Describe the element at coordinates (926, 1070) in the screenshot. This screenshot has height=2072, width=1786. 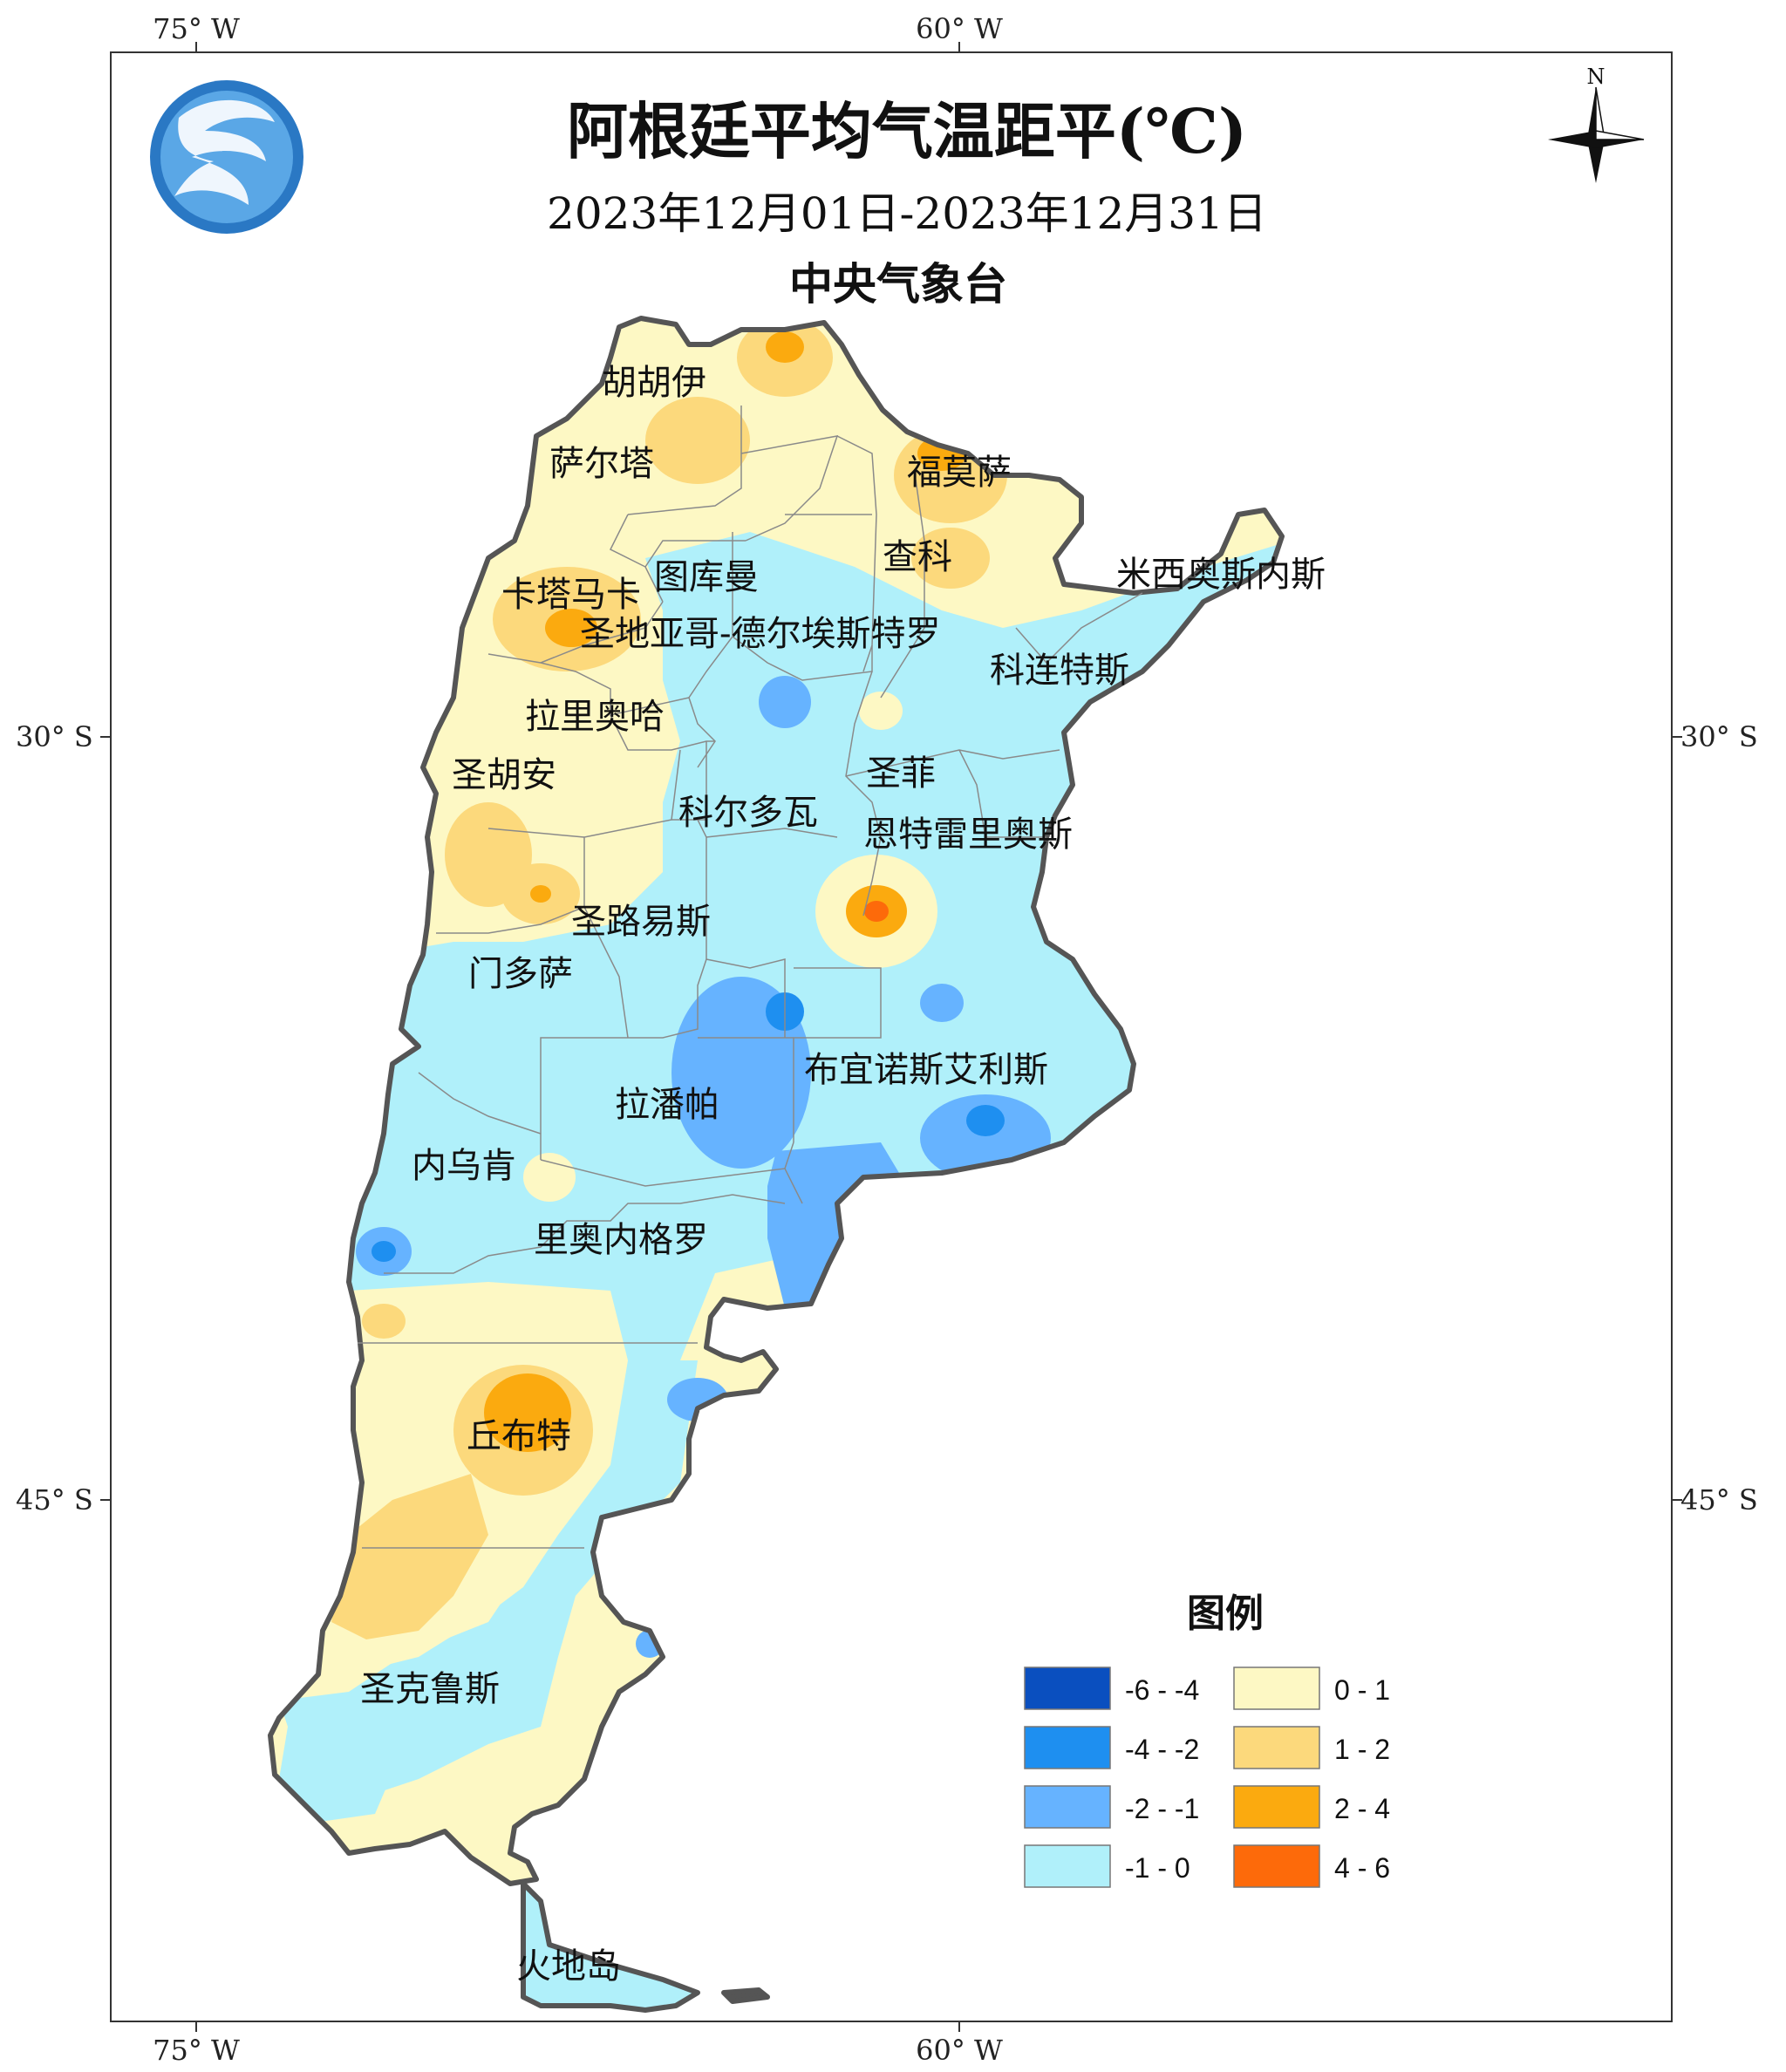
I see `province-label-buenos-aires: 布宜诺斯艾利斯` at that location.